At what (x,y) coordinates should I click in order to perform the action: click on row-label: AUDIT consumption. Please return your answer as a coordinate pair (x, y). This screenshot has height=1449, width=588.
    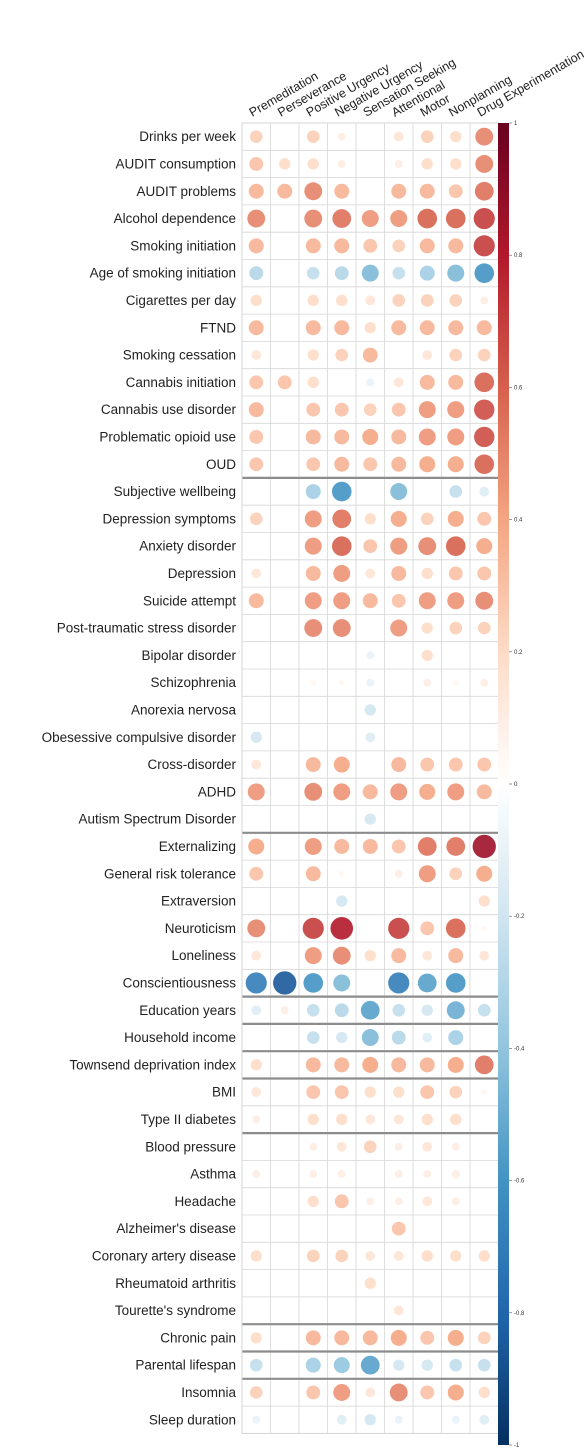
    Looking at the image, I should click on (175, 163).